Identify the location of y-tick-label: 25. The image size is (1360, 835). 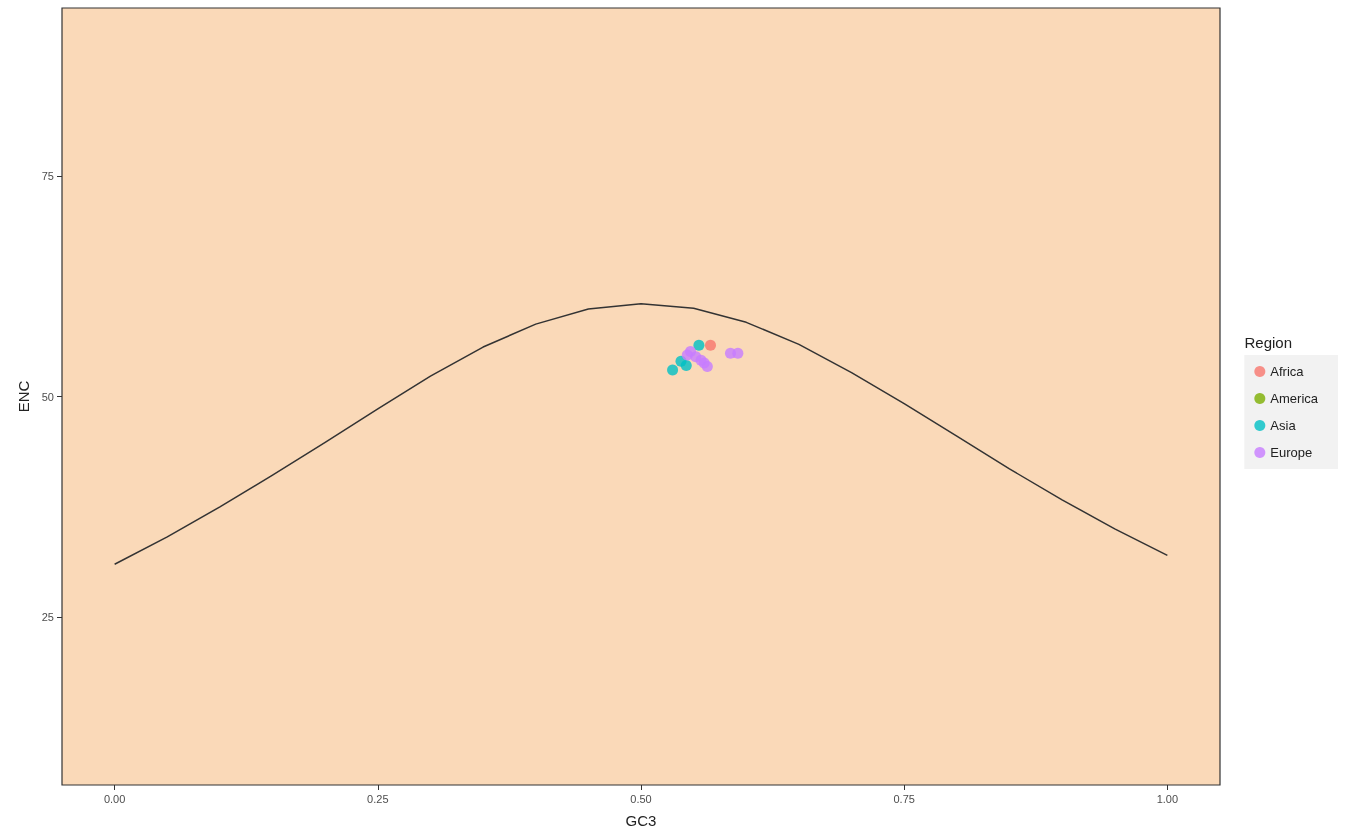
(47, 617).